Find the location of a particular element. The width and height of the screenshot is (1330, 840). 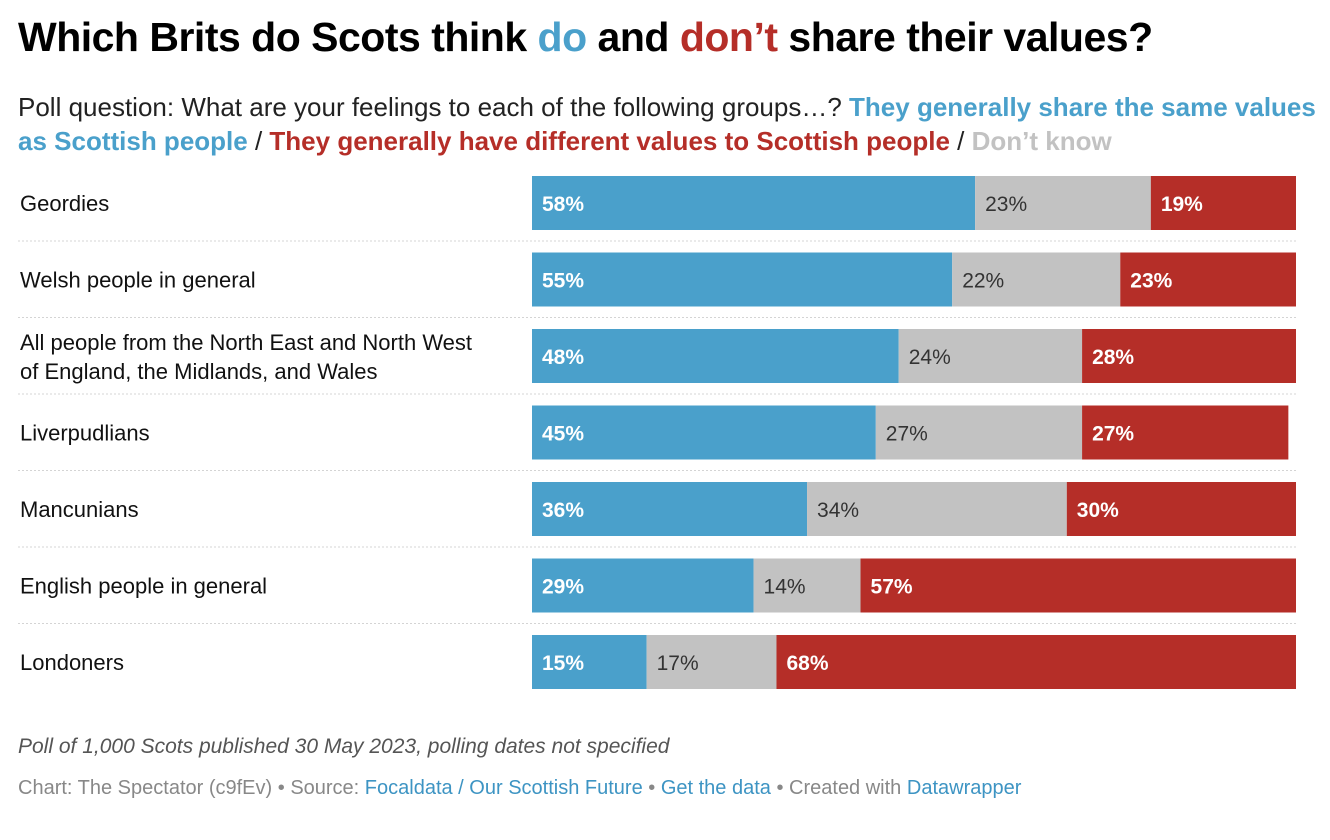

footer-created-with: Created with is located at coordinates (848, 788).